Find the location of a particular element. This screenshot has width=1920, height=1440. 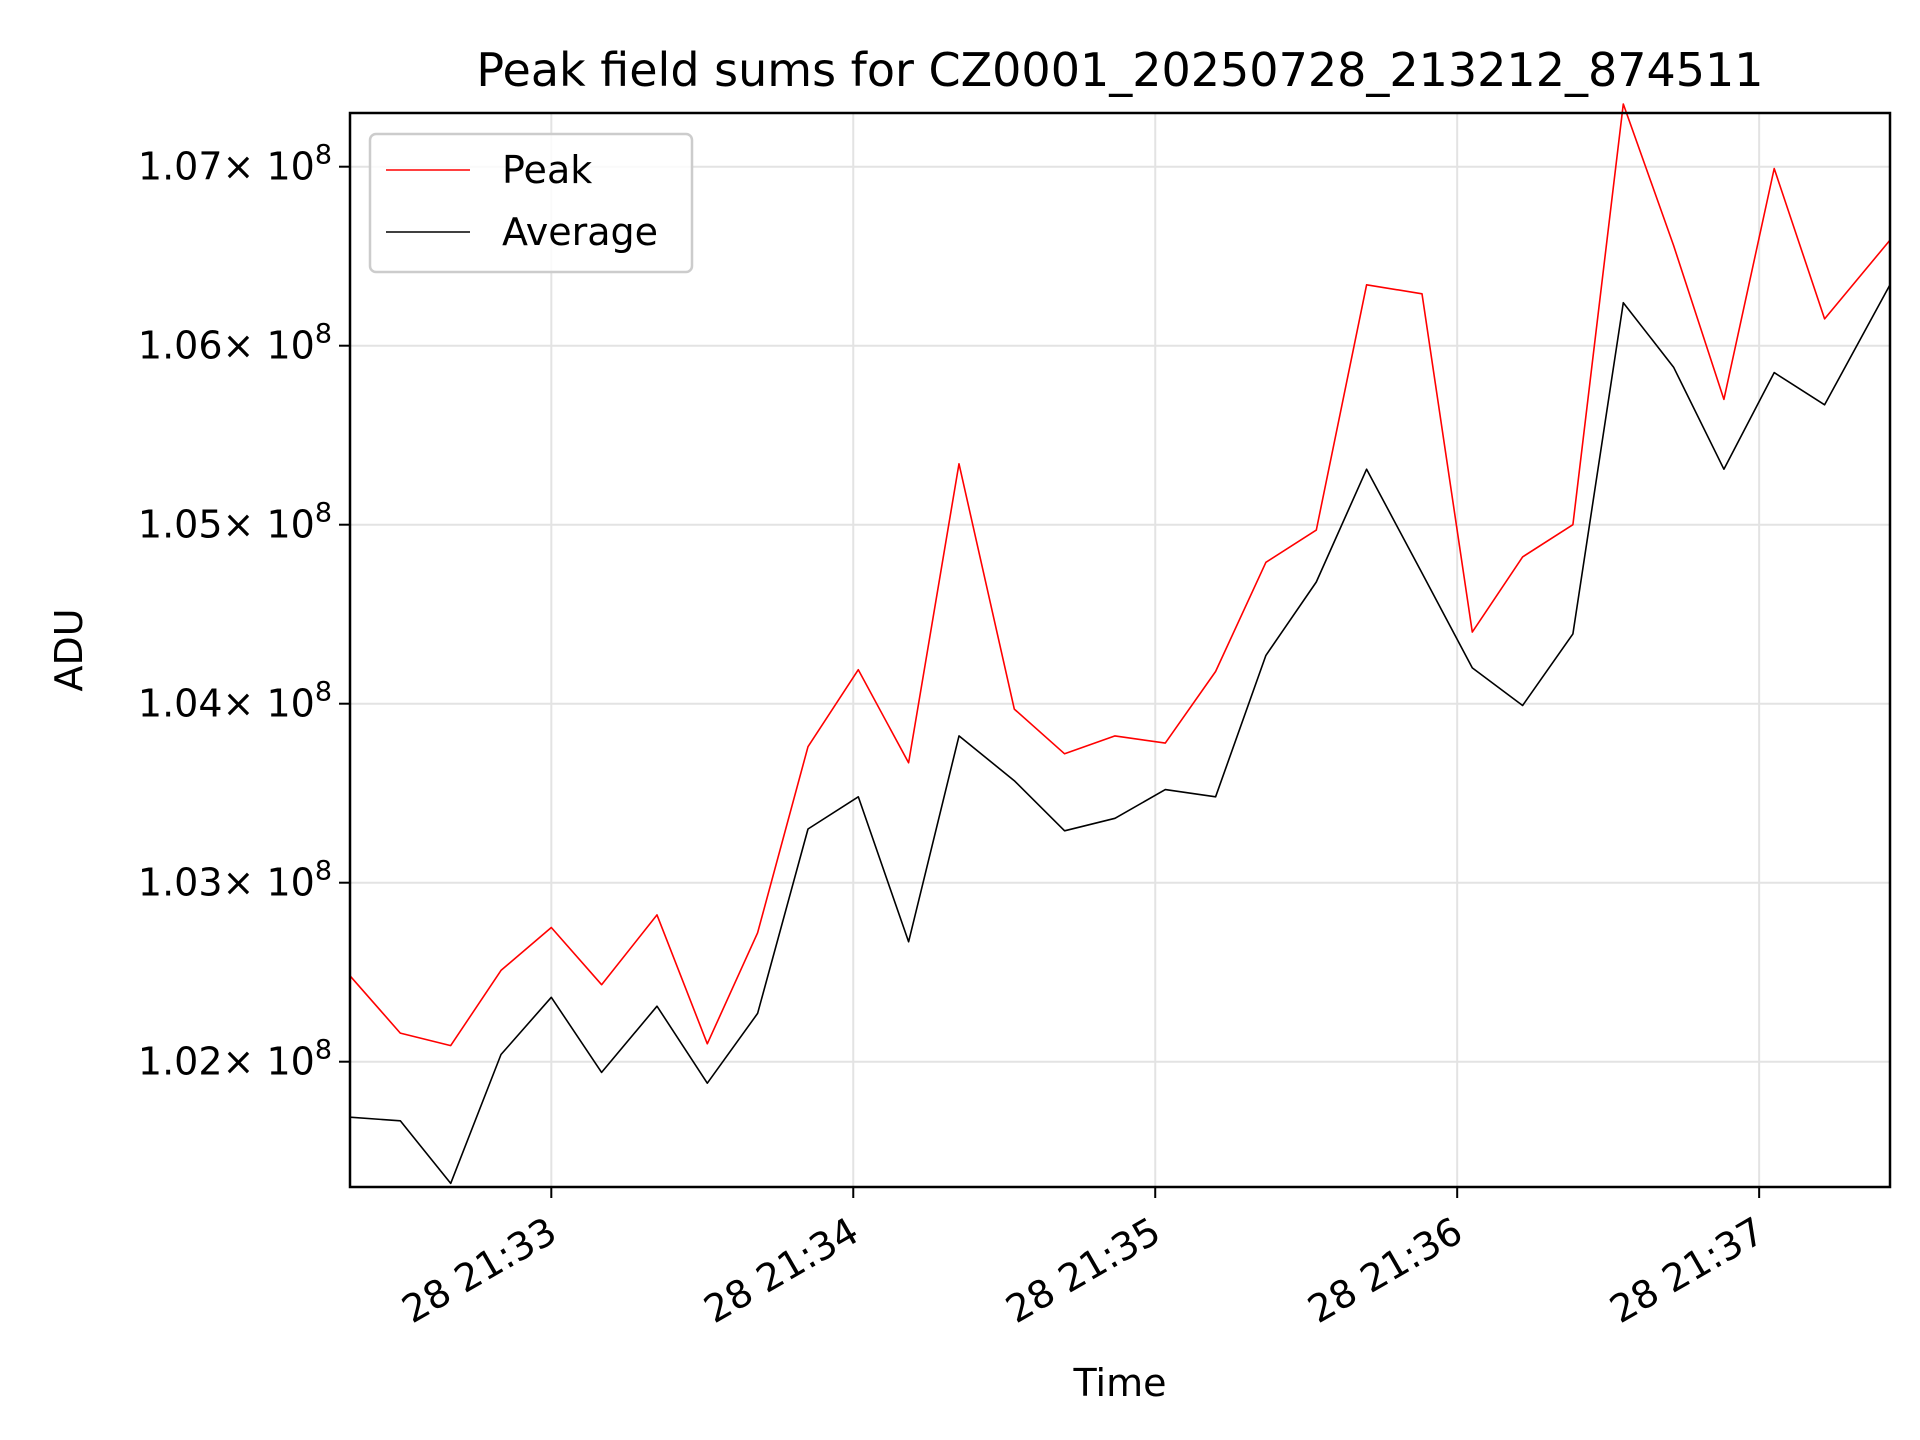

y-tick-label: 1.04× 108 is located at coordinates (235, 701).